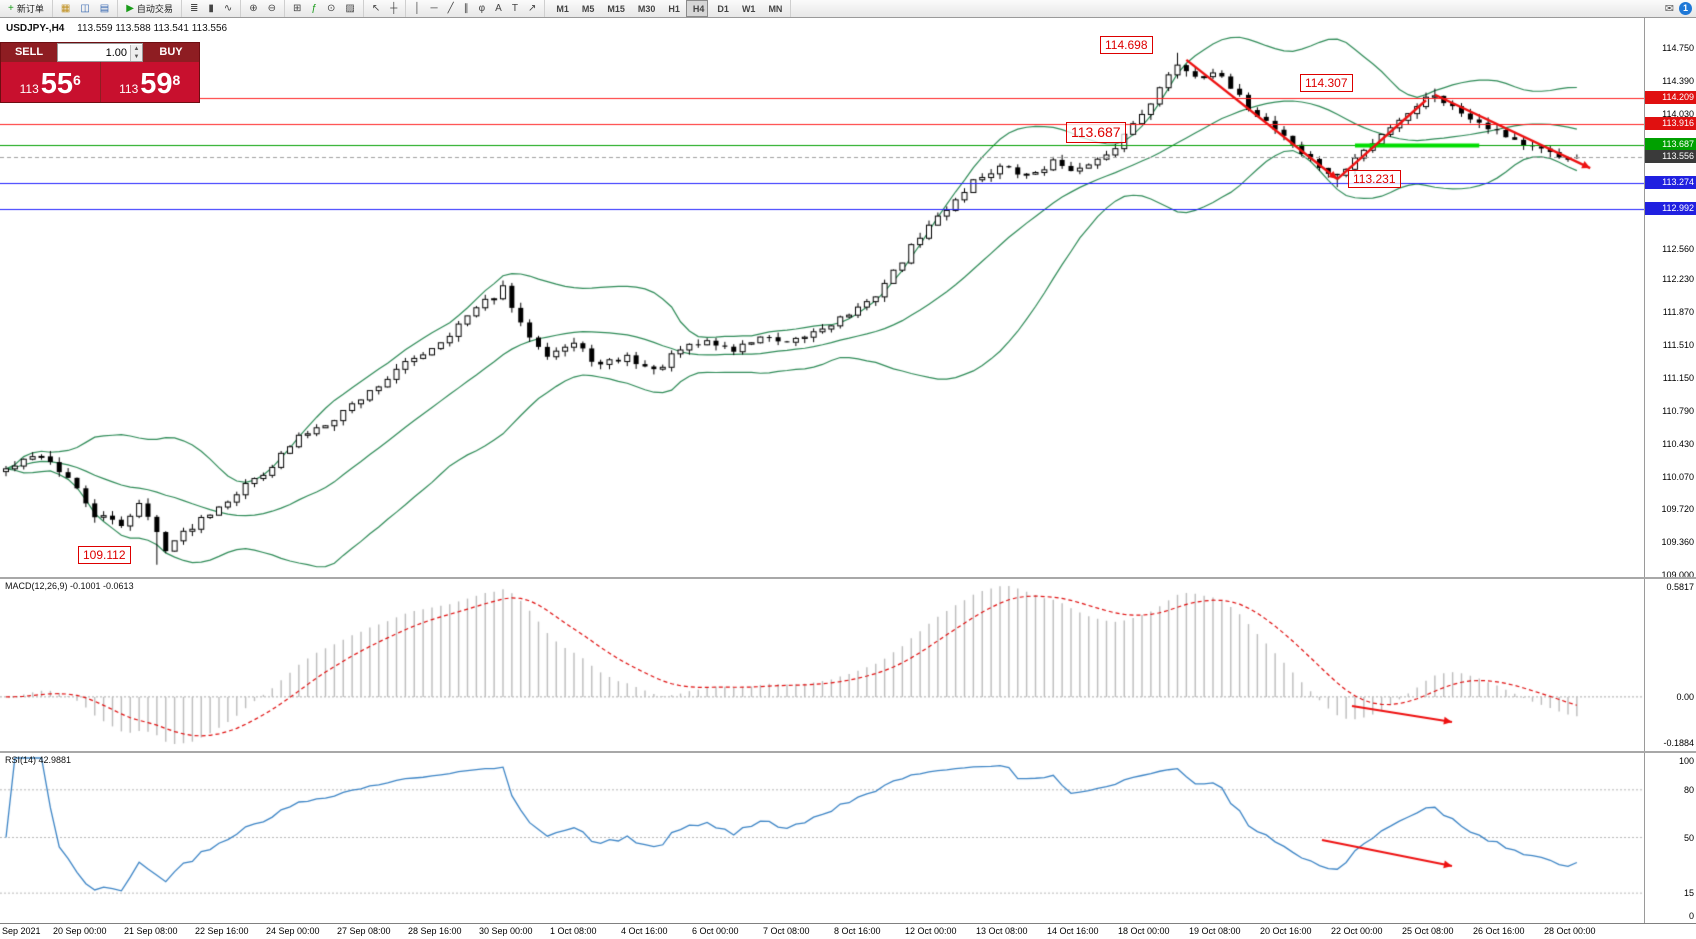 This screenshot has width=1696, height=939. I want to click on arrow-objects-icon: ↗, so click(532, 8).